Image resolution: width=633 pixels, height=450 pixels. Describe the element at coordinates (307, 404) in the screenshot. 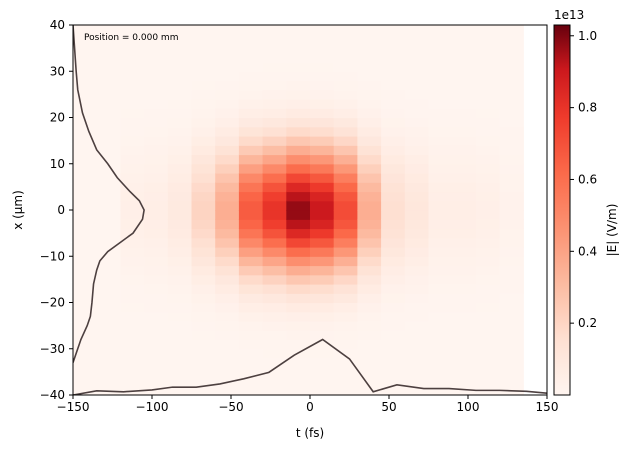

I see `x-axis: −150 −100 −50 0 50 100 150` at that location.